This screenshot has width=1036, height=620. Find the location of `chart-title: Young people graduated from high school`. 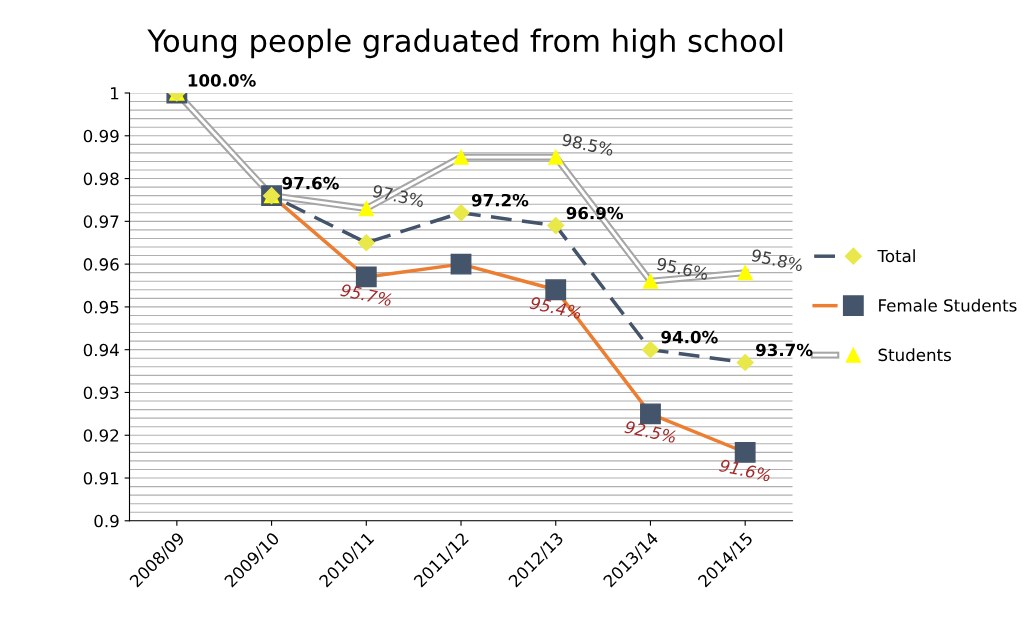

chart-title: Young people graduated from high school is located at coordinates (465, 43).